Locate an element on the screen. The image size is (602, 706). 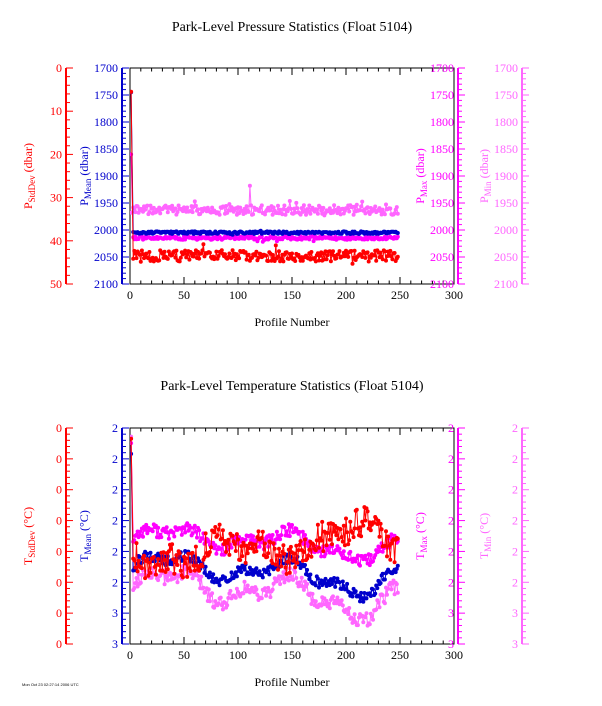
y-axis-label: TMean (°C) is located at coordinates (85, 536).